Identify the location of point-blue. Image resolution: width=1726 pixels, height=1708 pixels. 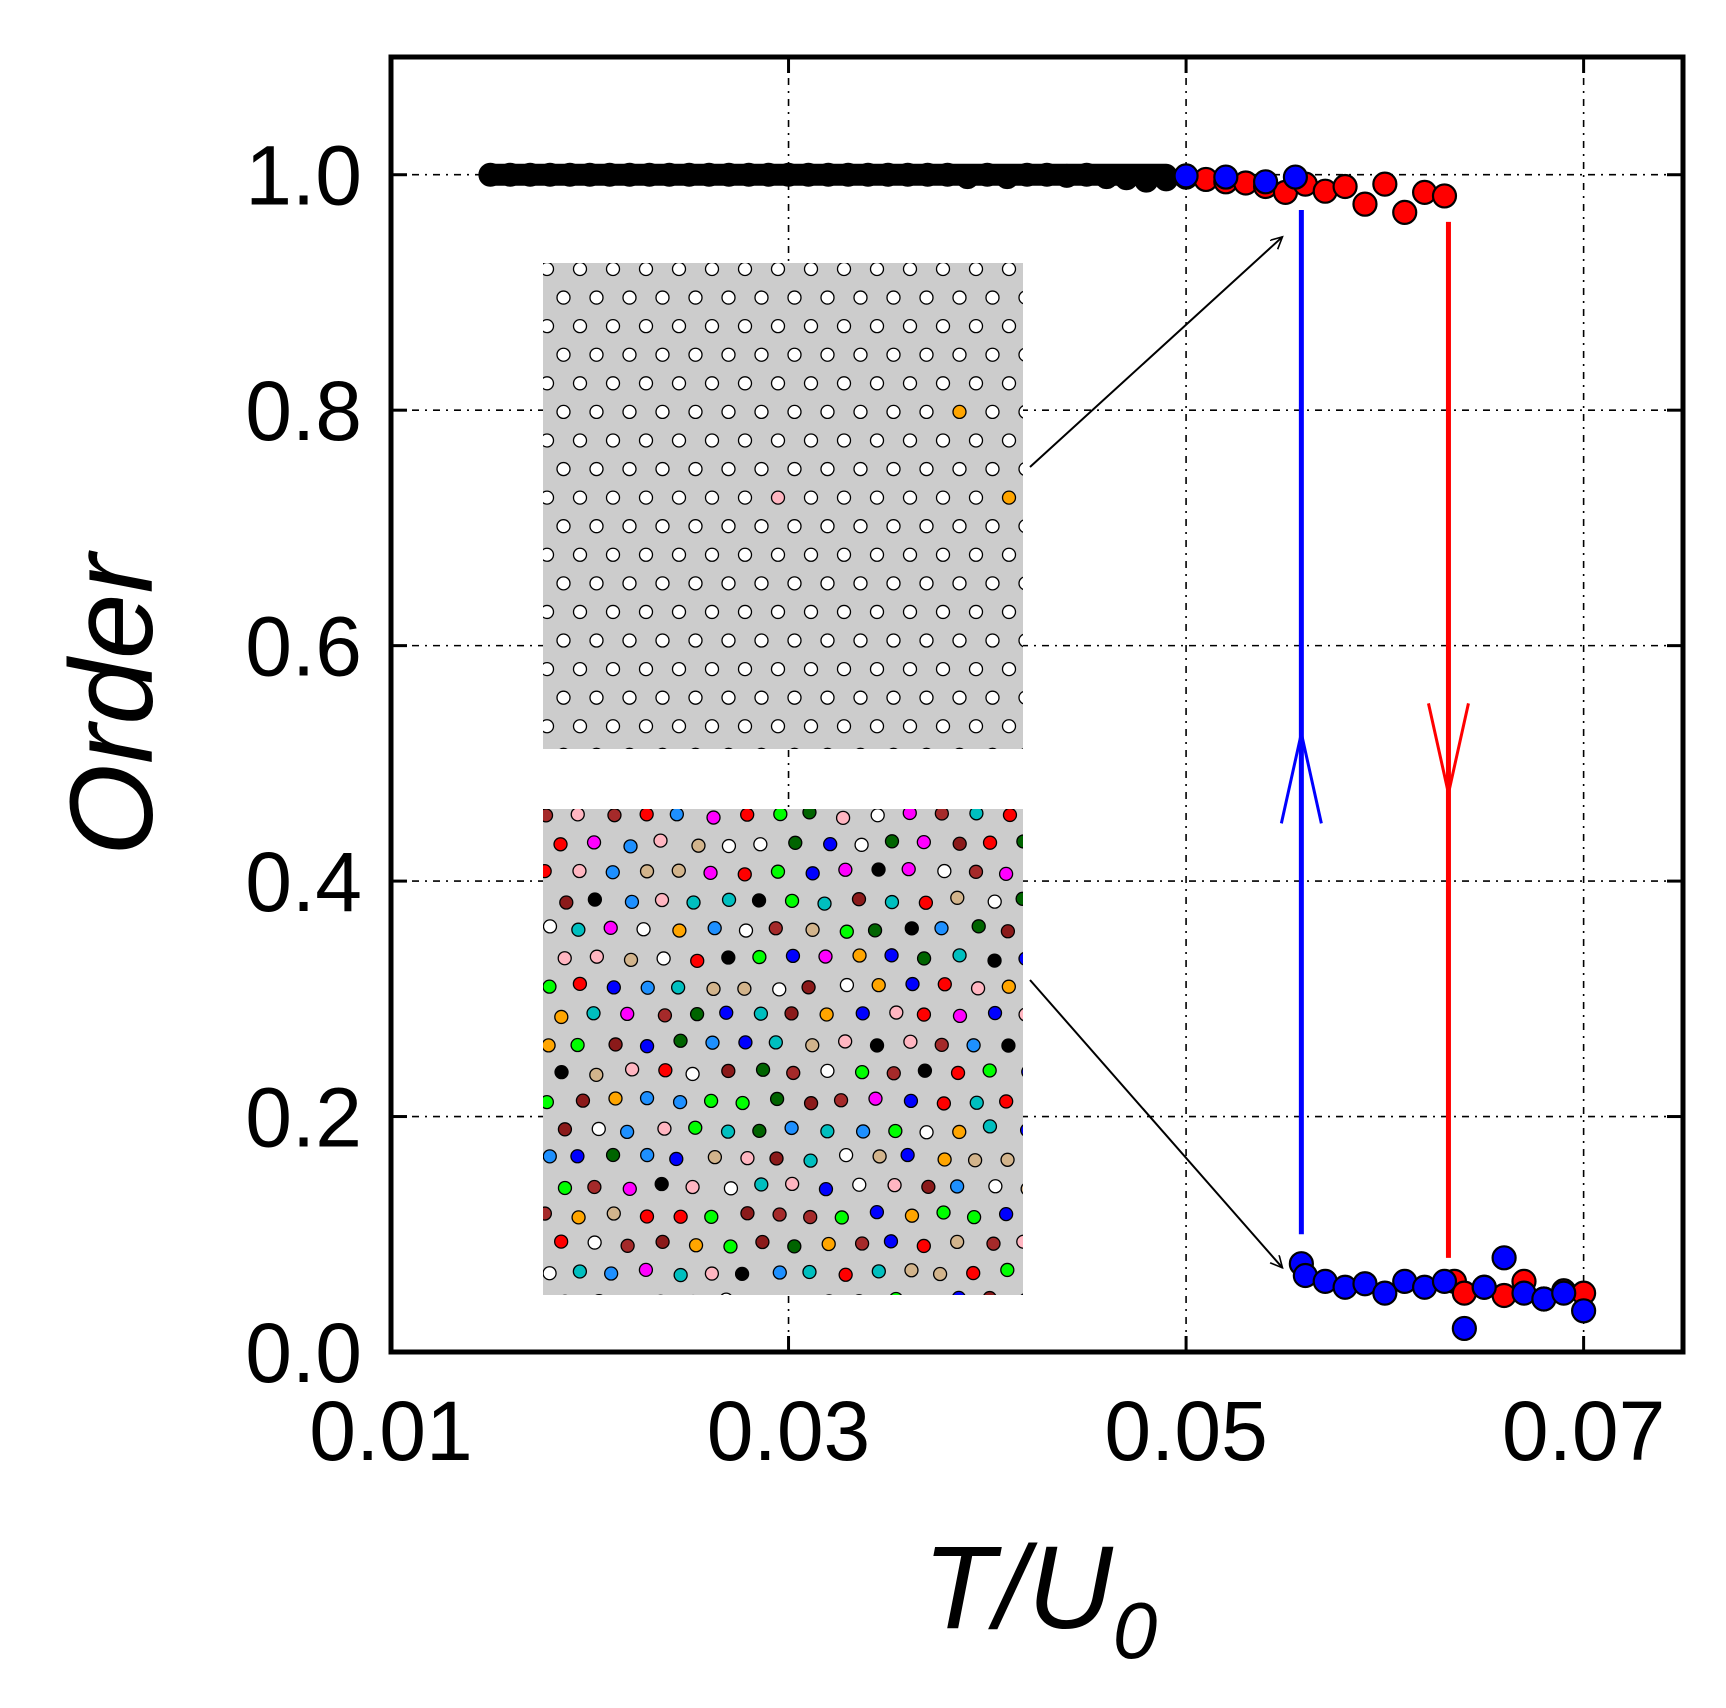
(1365, 1284).